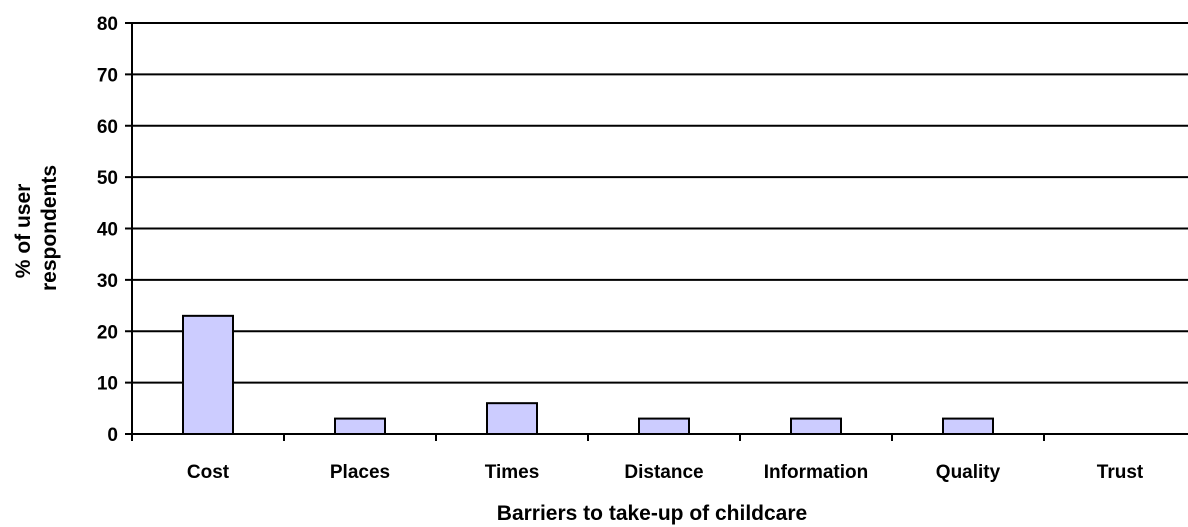  What do you see at coordinates (107, 281) in the screenshot?
I see `y-tick-label: 30` at bounding box center [107, 281].